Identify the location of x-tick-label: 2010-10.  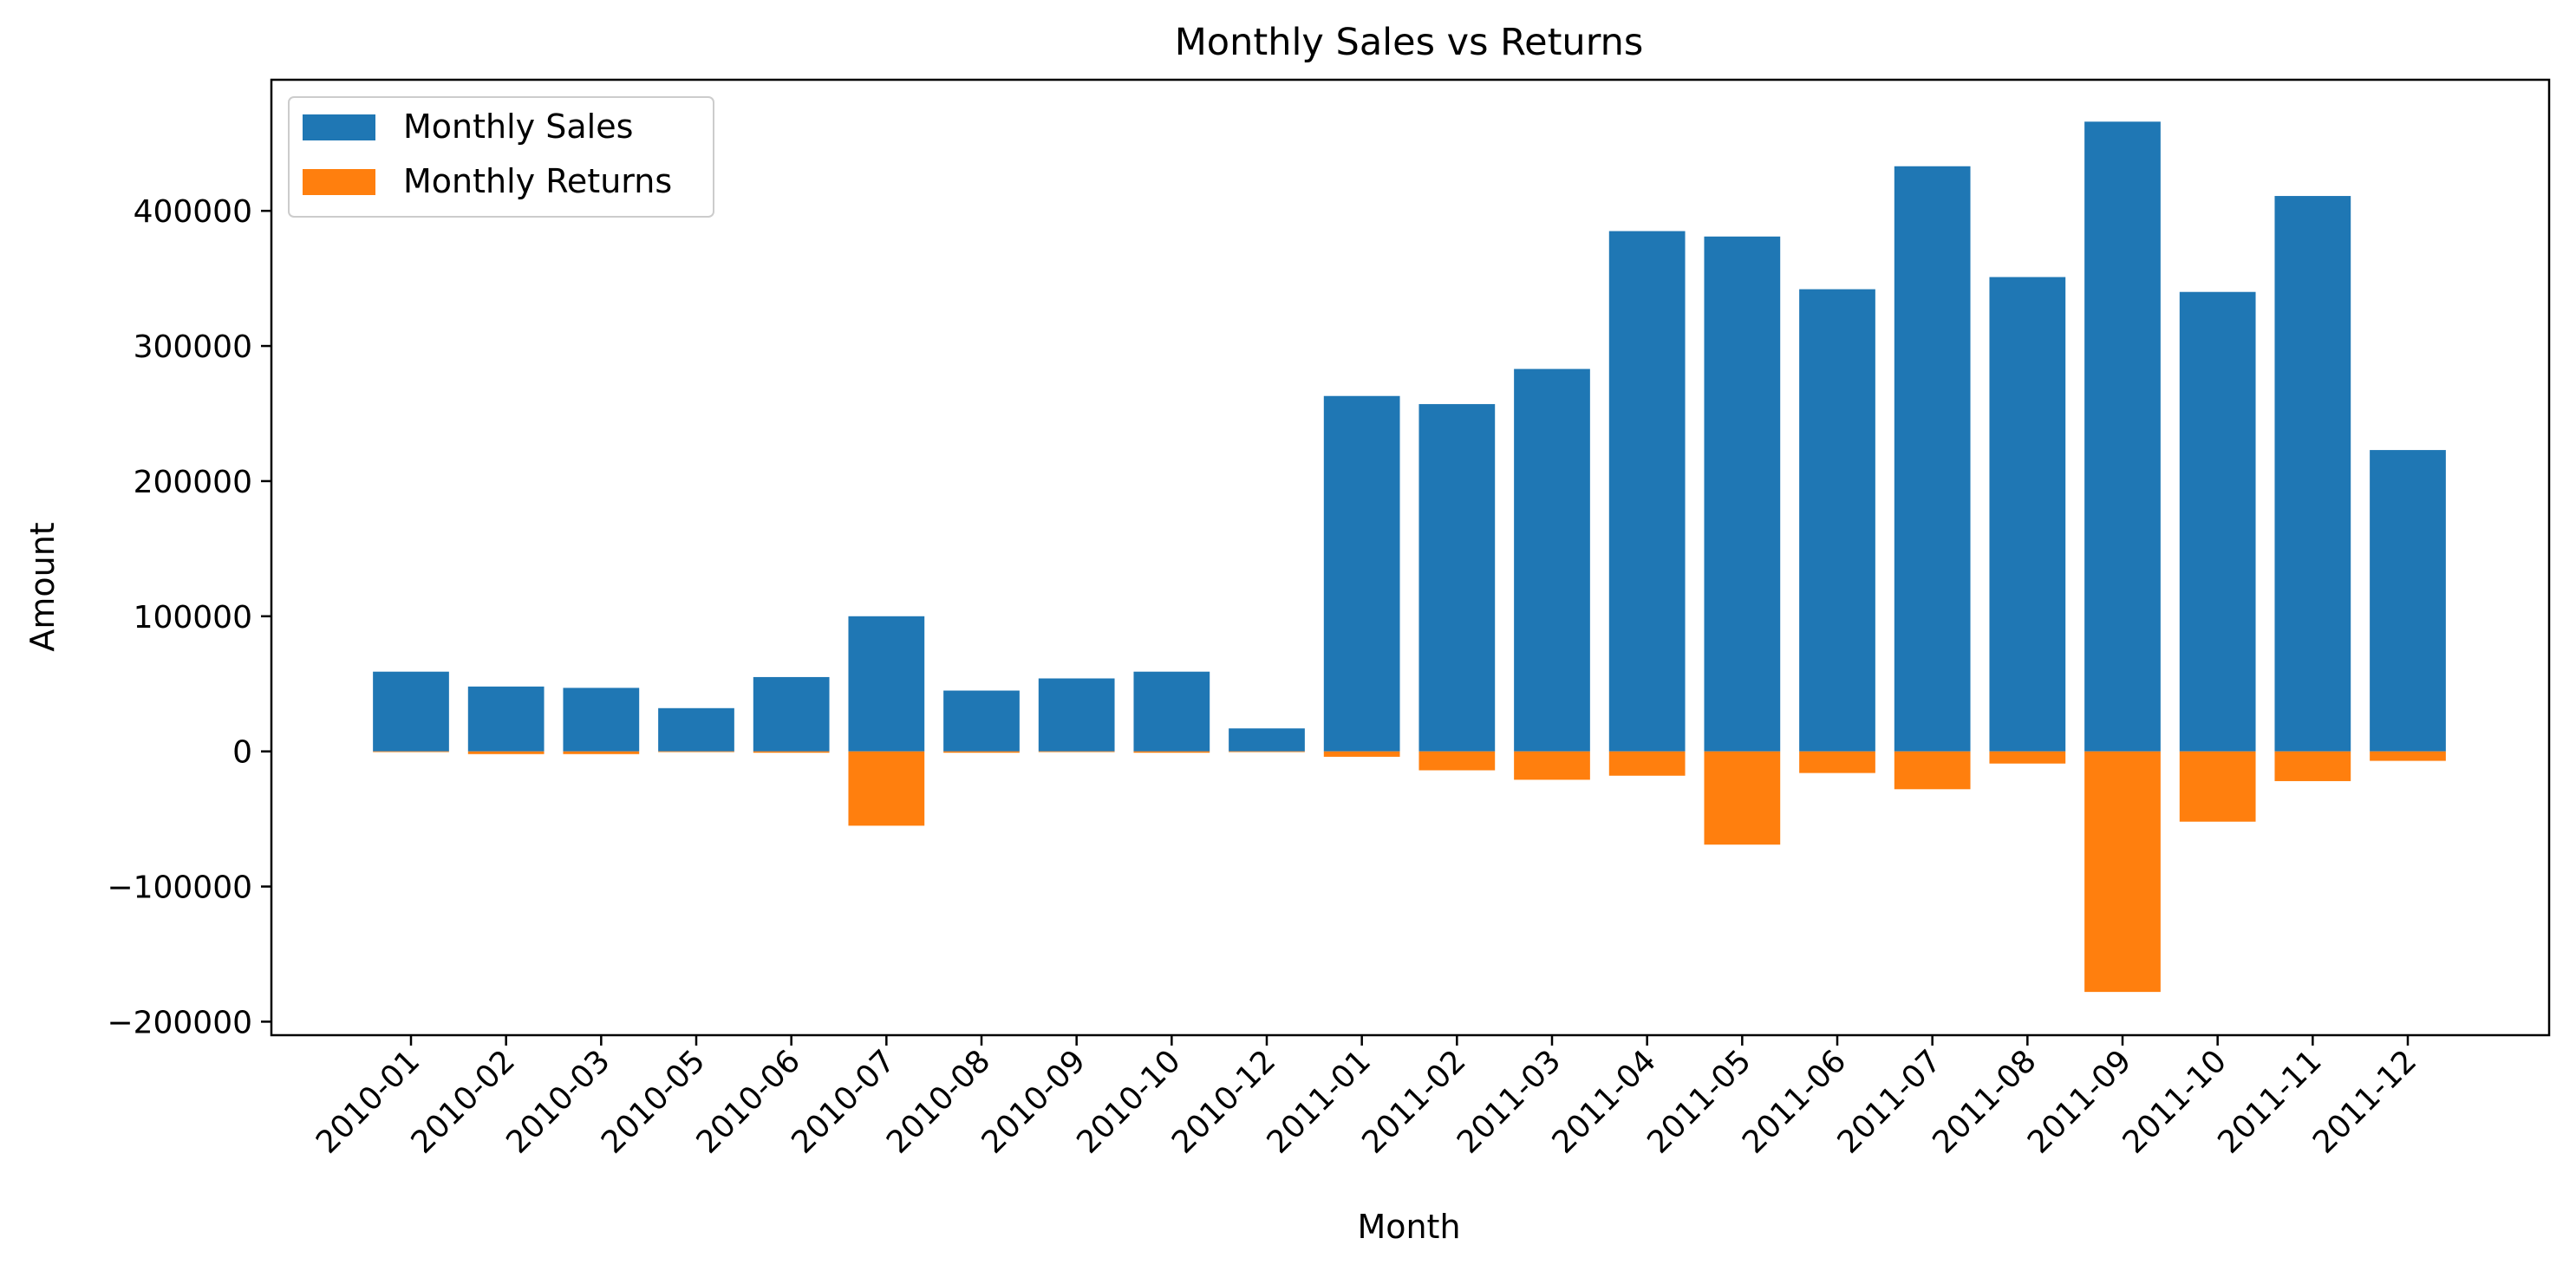
(1128, 1101).